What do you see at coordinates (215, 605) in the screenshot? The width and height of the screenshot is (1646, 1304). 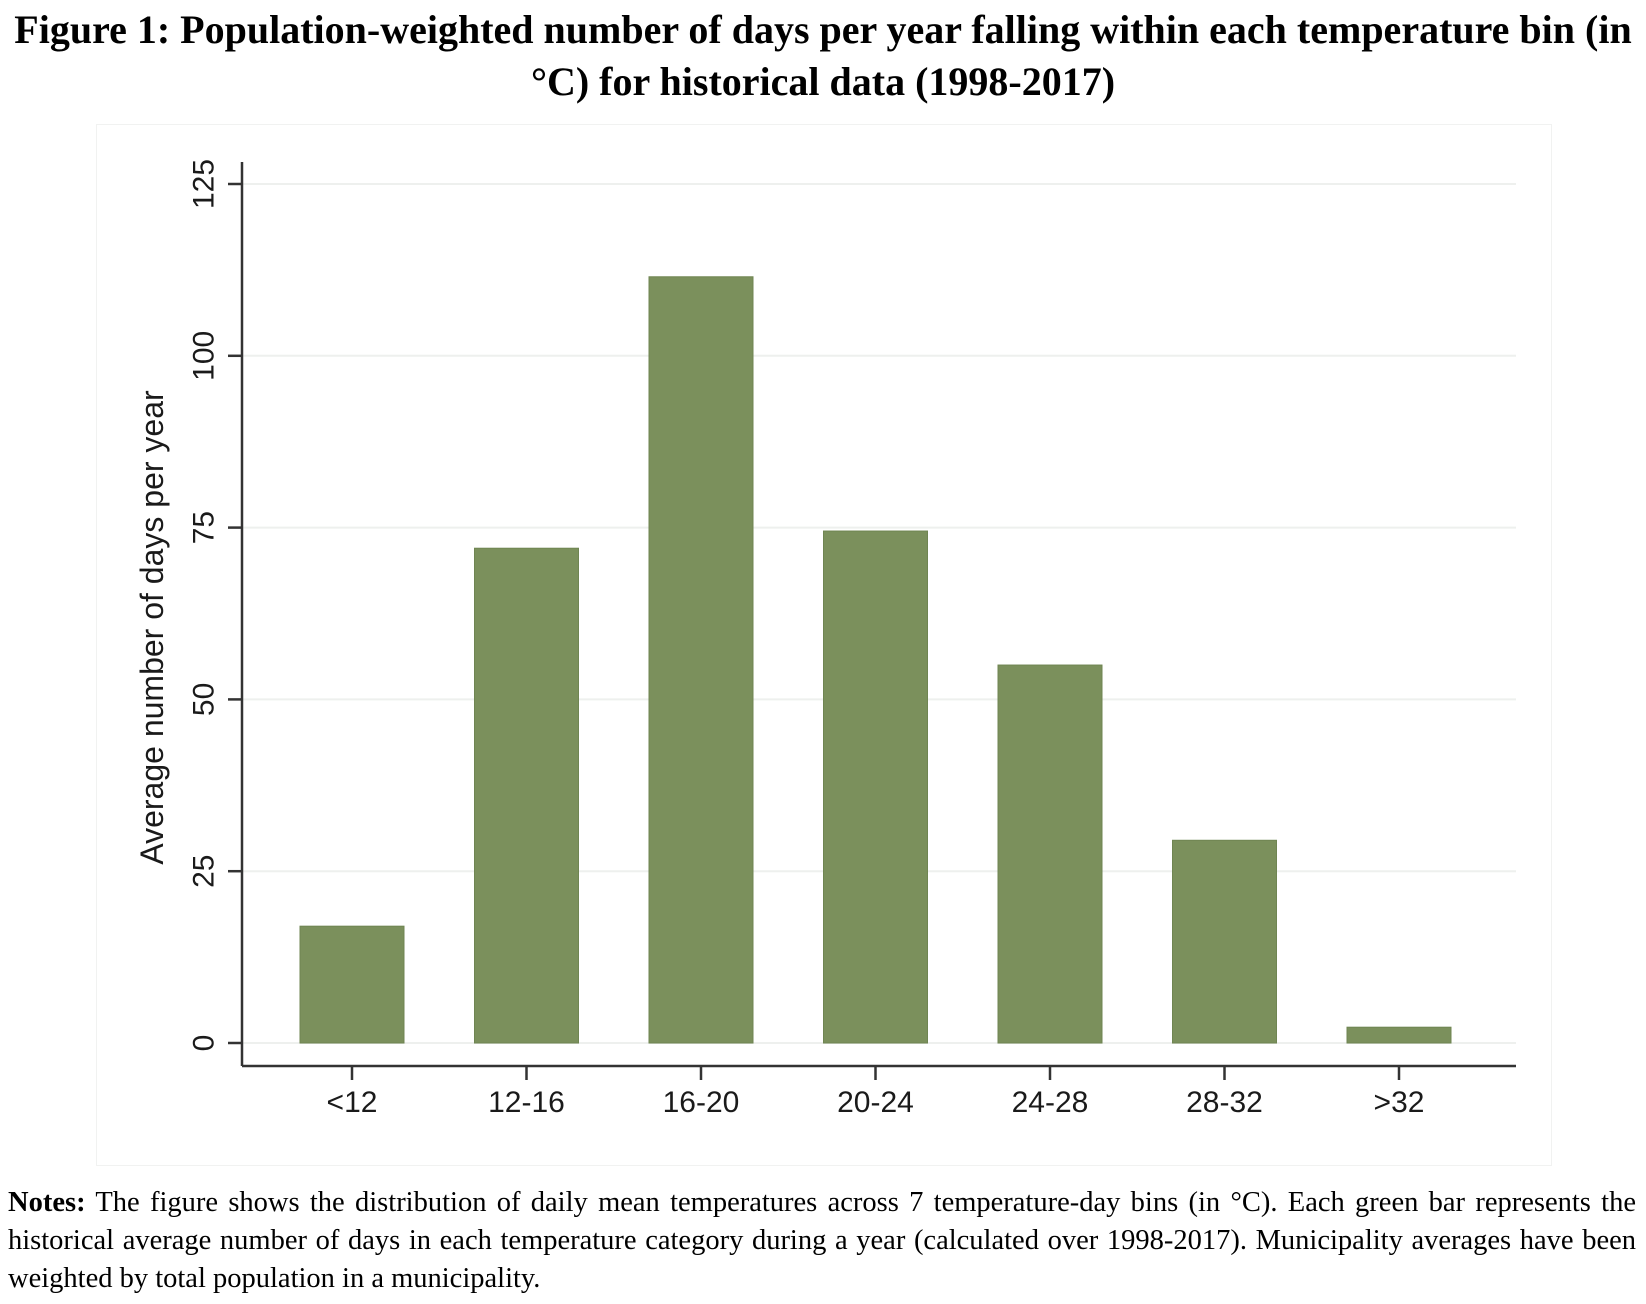 I see `y-axis-ticks: 0 25 50 75 100 125` at bounding box center [215, 605].